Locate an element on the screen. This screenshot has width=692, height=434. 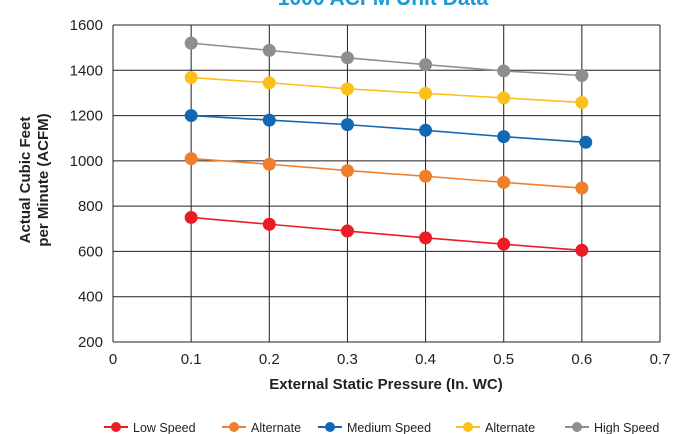
x-axis-label: External Static Pressure (In. WC) is located at coordinates (385, 384).